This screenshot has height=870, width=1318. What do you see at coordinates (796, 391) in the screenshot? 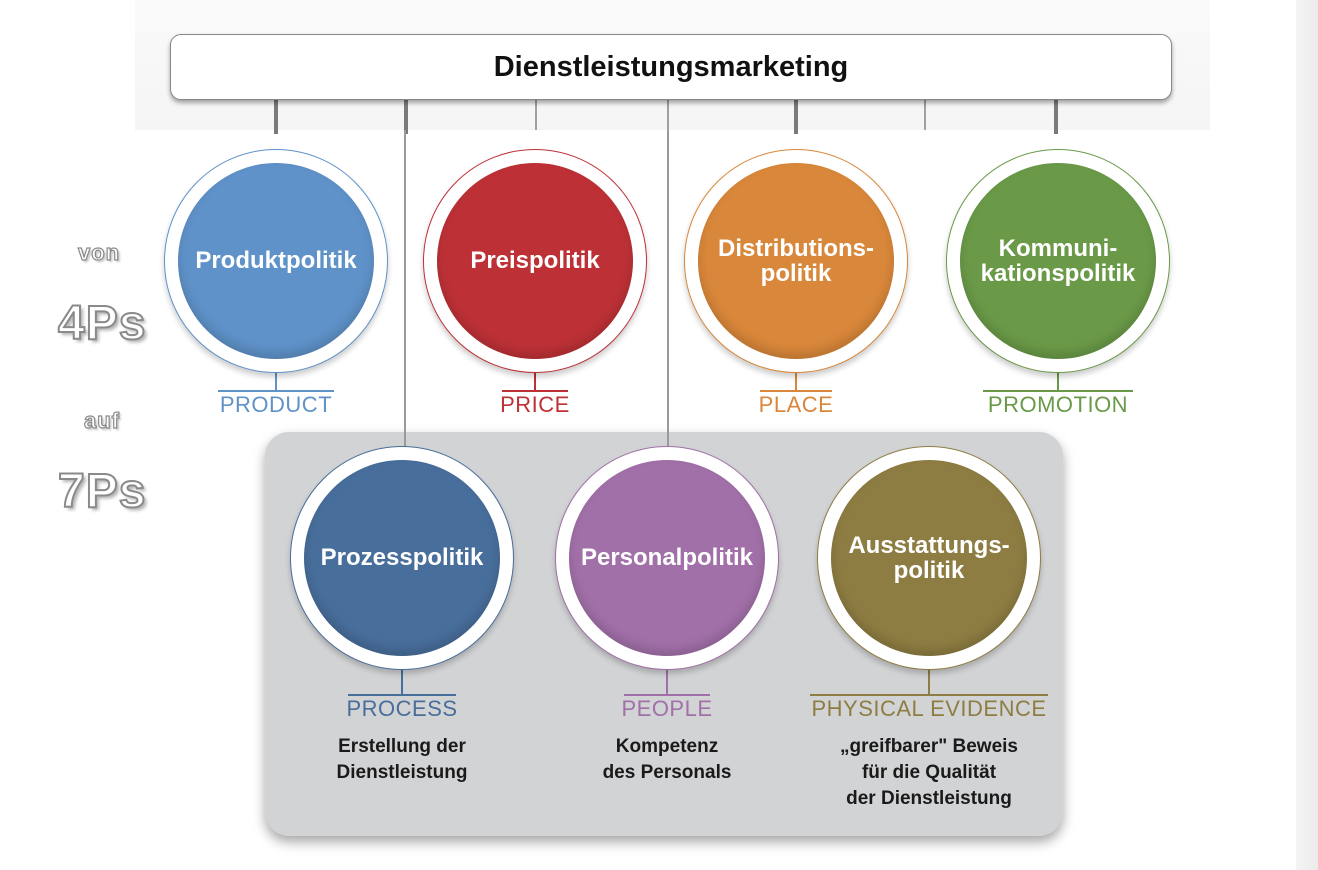
I see `place-label-bar` at bounding box center [796, 391].